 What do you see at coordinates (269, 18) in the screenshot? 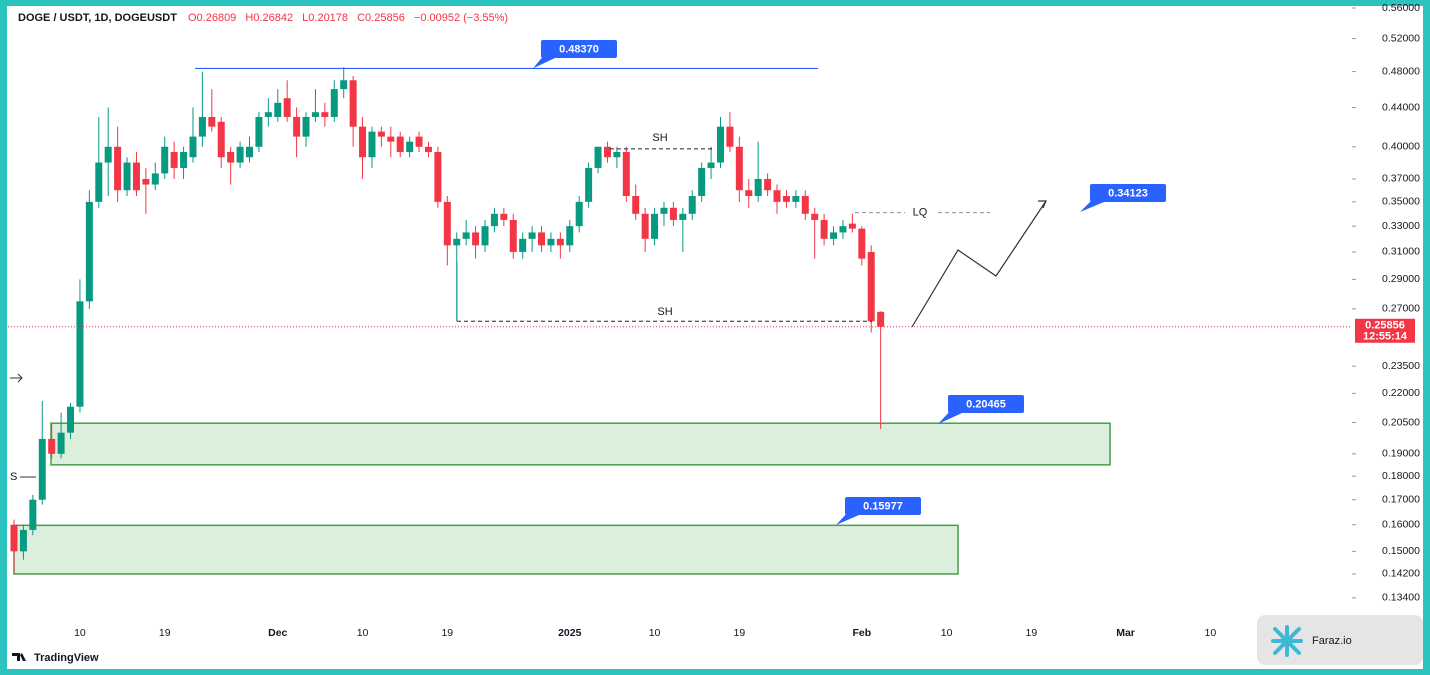
I see `high: H0.26842` at bounding box center [269, 18].